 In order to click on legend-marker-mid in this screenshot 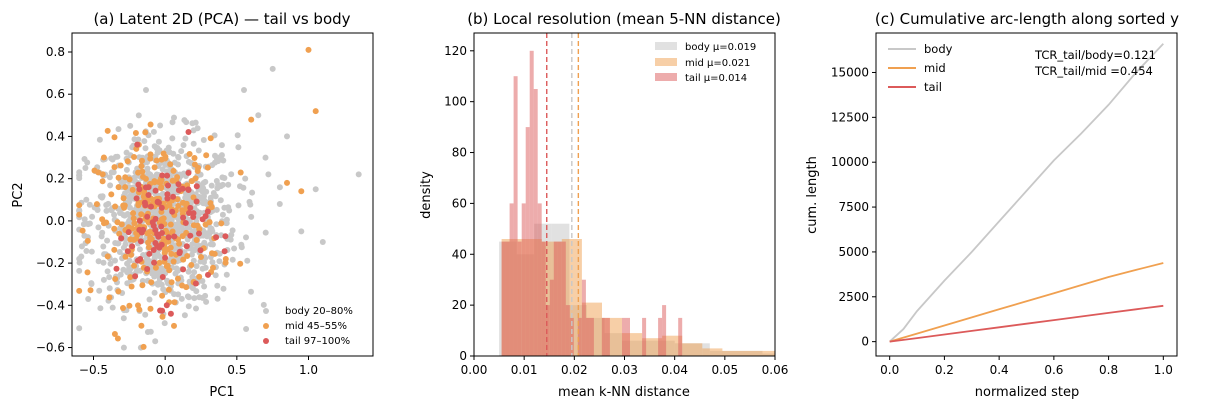, I will do `click(266, 326)`.